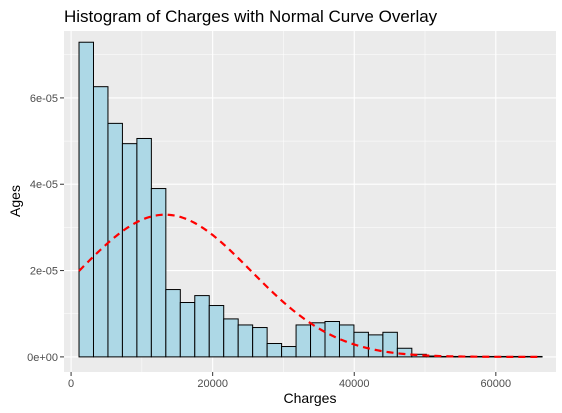  Describe the element at coordinates (42, 358) in the screenshot. I see `y-tick-label: 0e+00` at that location.